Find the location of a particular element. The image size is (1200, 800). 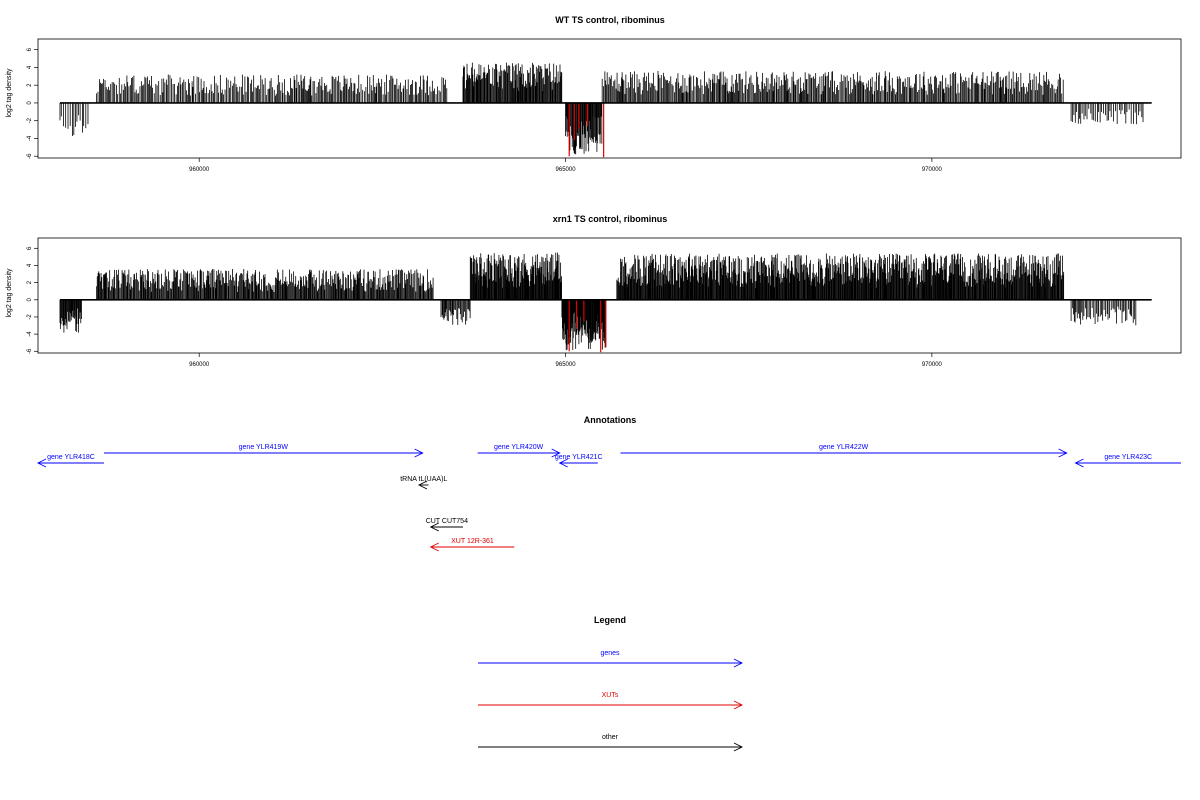

feature-label: gene YLR420W is located at coordinates (519, 447).